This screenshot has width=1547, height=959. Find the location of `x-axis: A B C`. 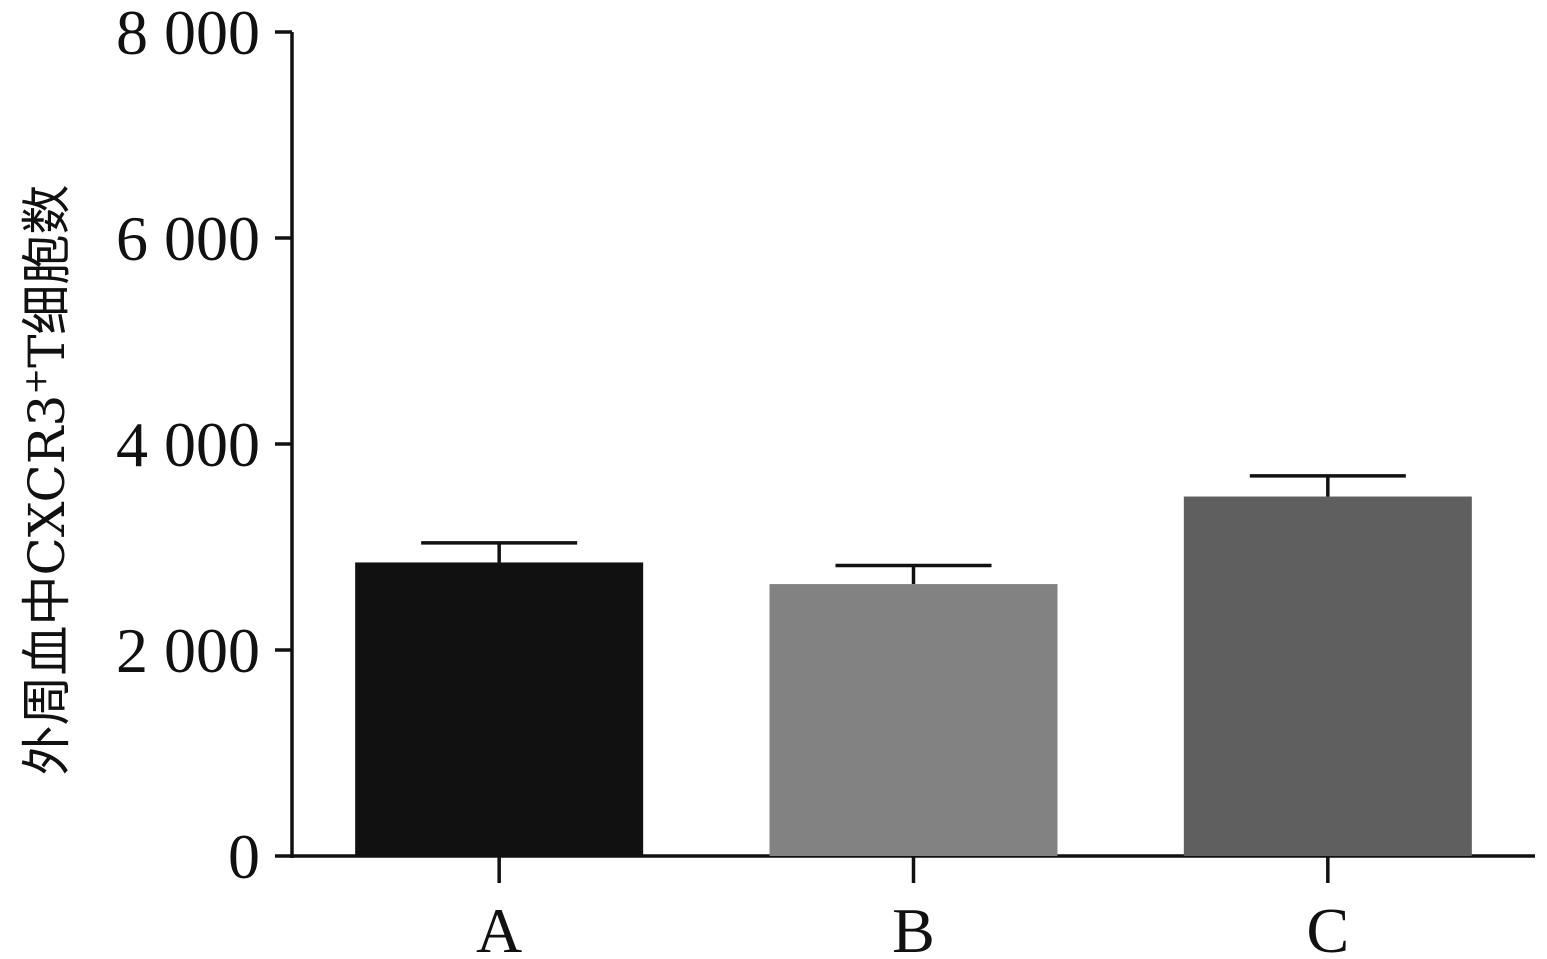

x-axis: A B C is located at coordinates (913, 906).